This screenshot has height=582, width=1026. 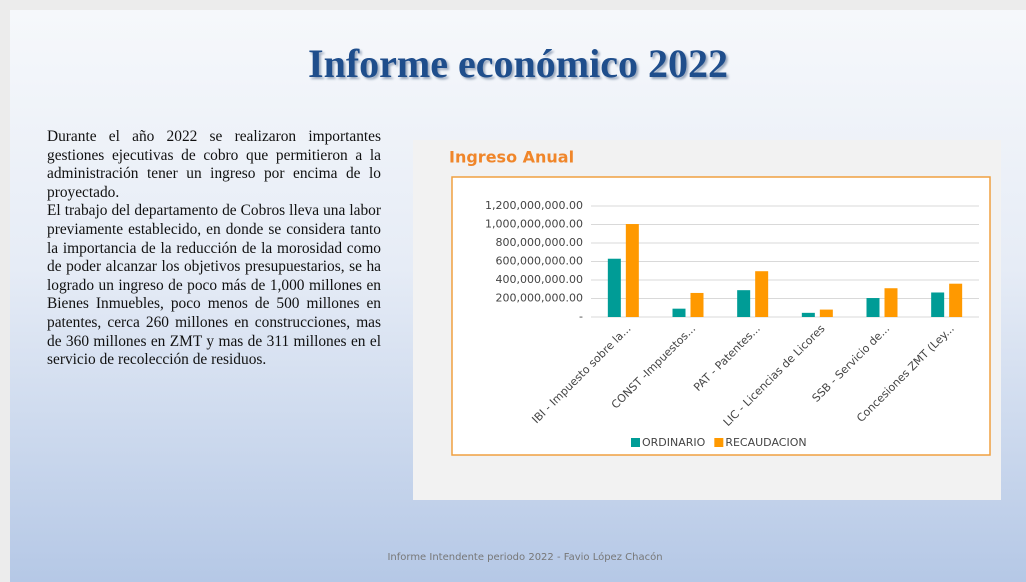 What do you see at coordinates (539, 261) in the screenshot?
I see `y-tick-label: 600,000,000.00` at bounding box center [539, 261].